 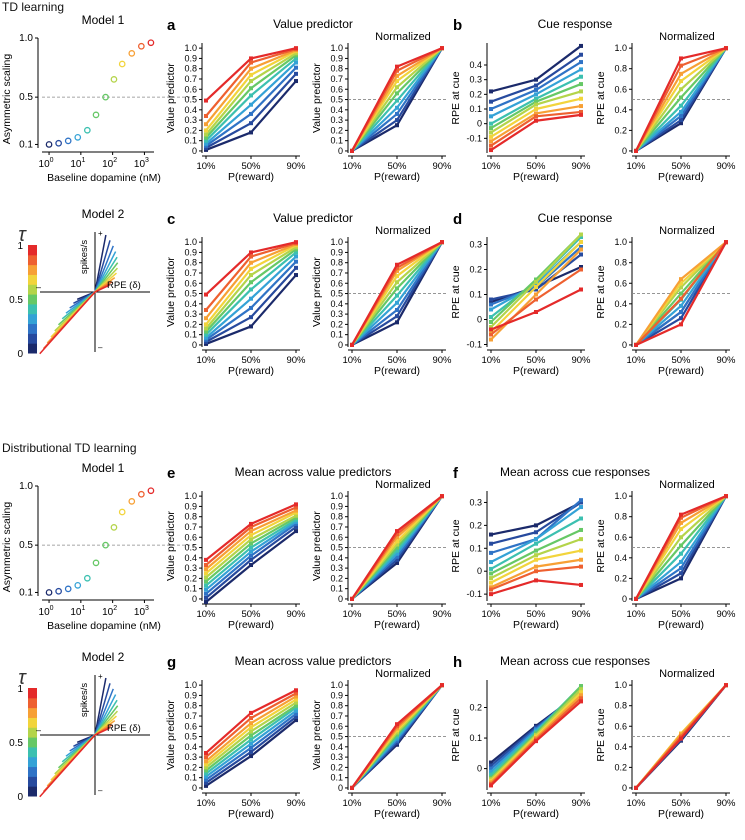 What do you see at coordinates (336, 716) in the screenshot?
I see `y-tick-label: 0.7` at bounding box center [336, 716].